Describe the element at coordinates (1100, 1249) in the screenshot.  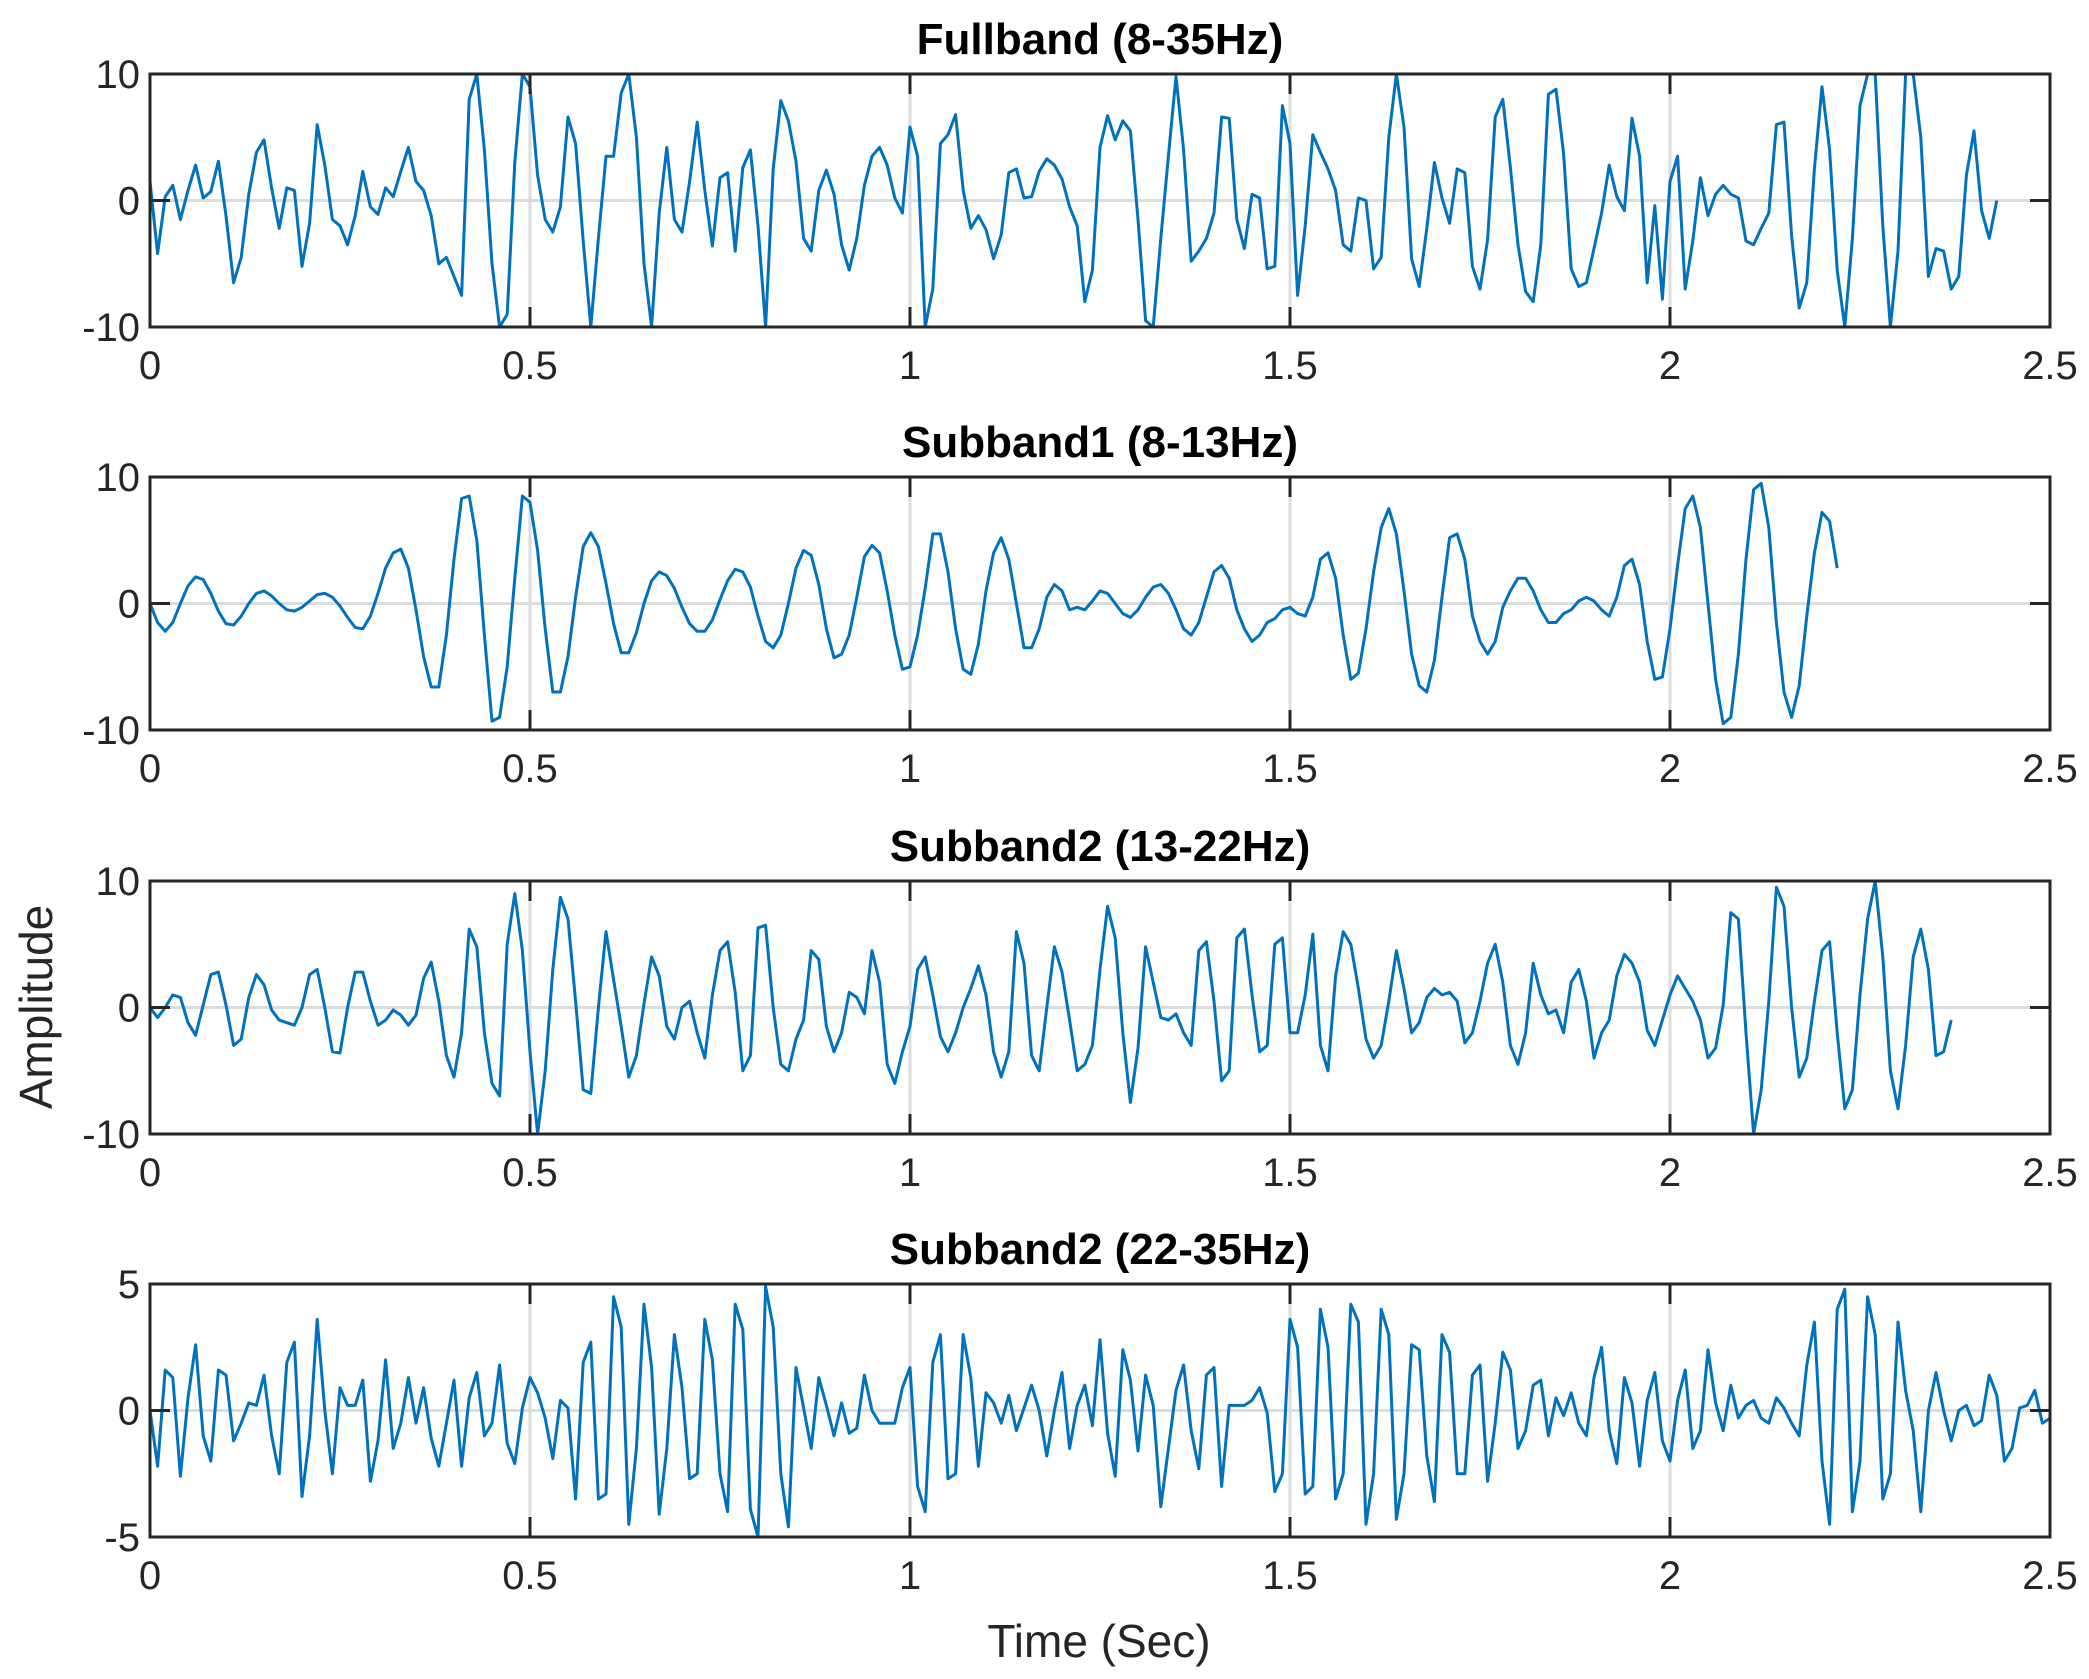
I see `subplot-title: Subband2 (22-35Hz)` at that location.